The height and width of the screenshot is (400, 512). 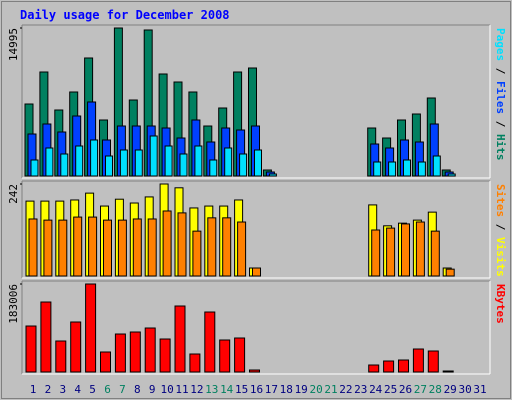 What do you see at coordinates (13, 194) in the screenshot?
I see `y-tick-label: 242` at bounding box center [13, 194].